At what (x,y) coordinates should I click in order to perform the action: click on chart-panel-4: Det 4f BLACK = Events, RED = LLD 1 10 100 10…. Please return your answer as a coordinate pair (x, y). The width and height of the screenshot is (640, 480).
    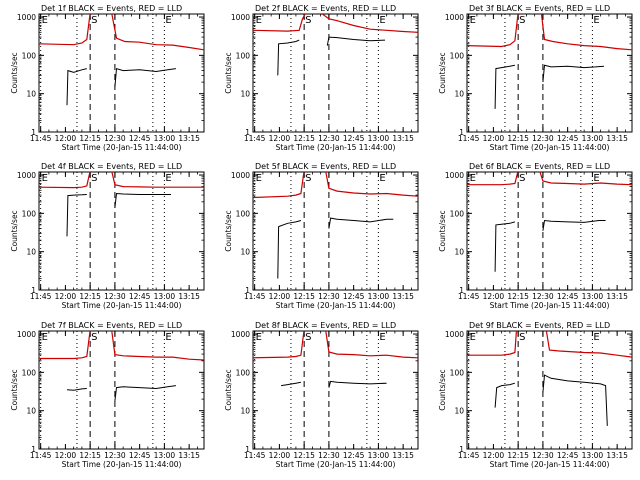
    Looking at the image, I should click on (107, 236).